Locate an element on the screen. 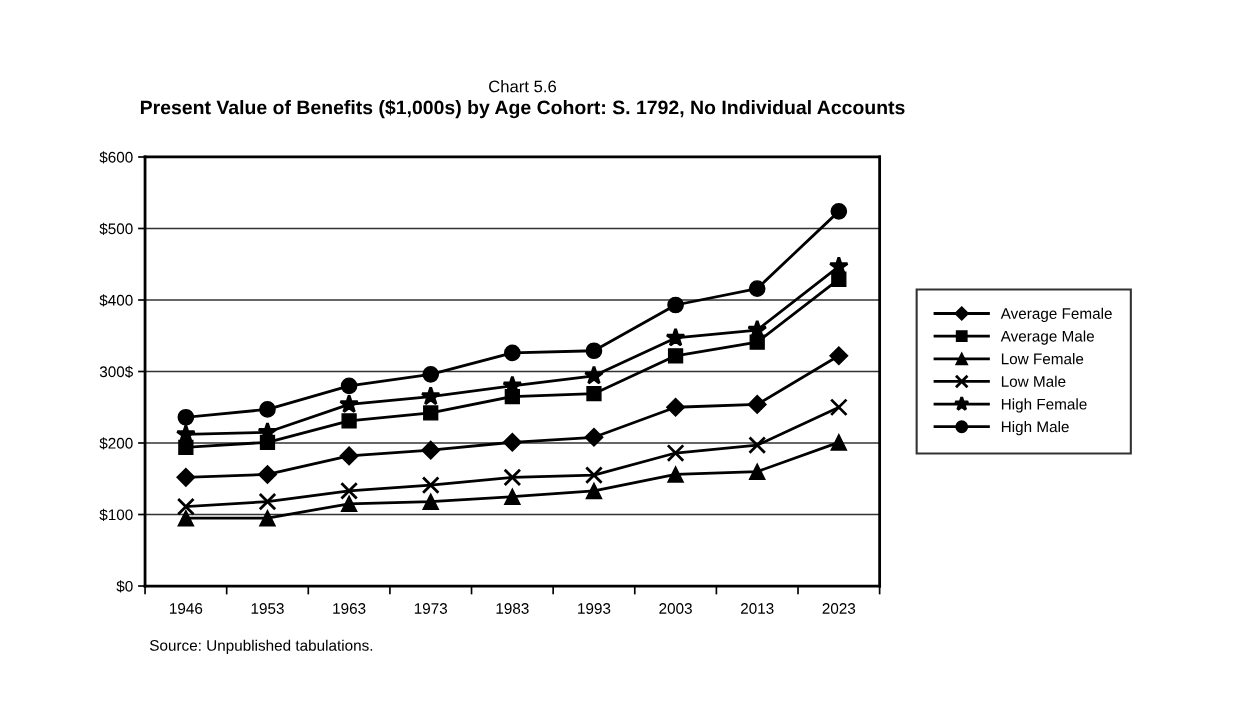  x-tick-label: 2023 is located at coordinates (839, 608).